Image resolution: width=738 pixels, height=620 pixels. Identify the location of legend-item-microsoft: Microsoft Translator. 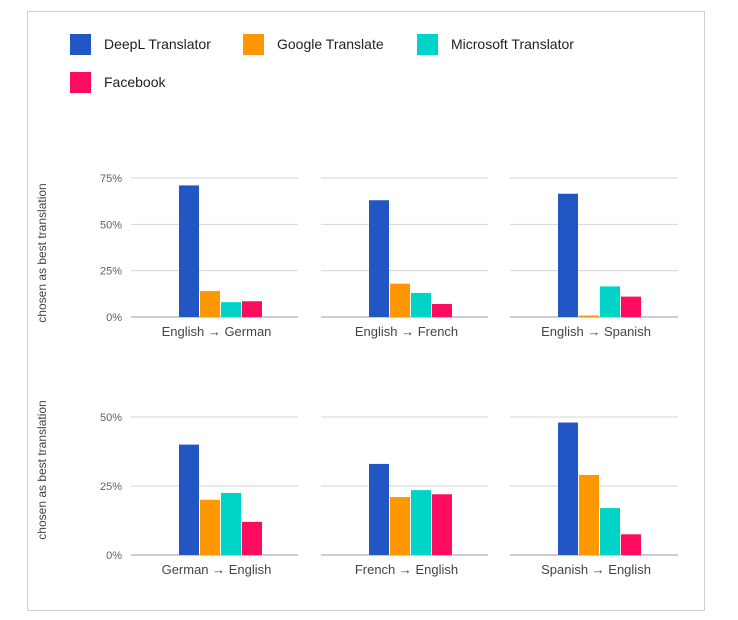
(495, 44).